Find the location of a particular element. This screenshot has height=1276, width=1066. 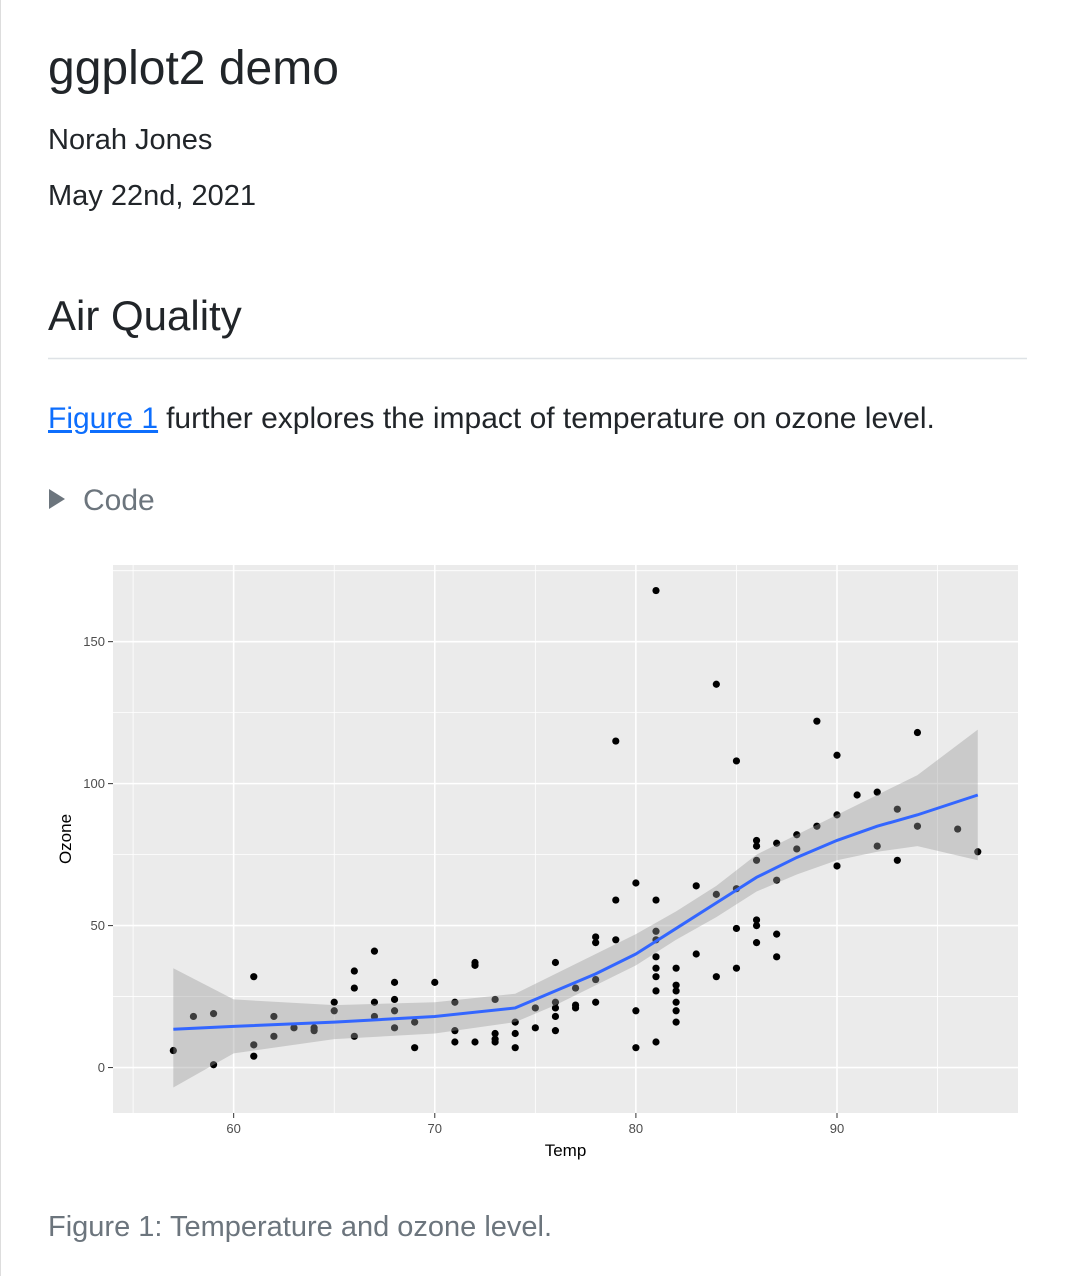

y-tick-label: 50 is located at coordinates (98, 925).